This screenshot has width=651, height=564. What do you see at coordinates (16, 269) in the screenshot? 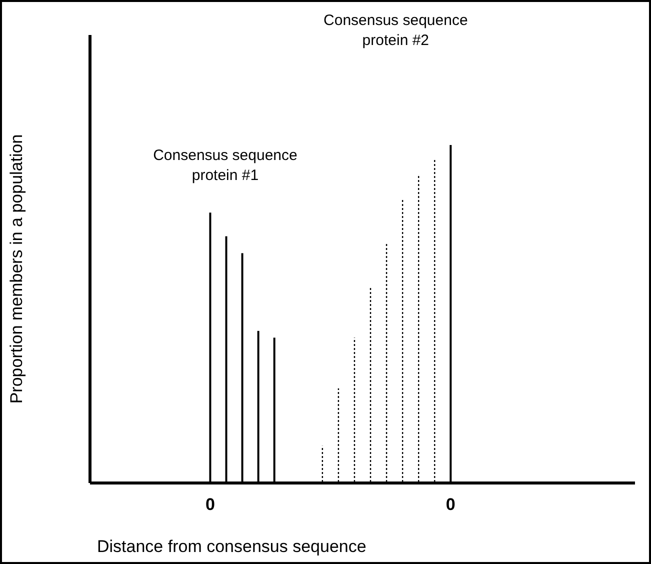
I see `y-axis-title: Proportion members in a population` at bounding box center [16, 269].